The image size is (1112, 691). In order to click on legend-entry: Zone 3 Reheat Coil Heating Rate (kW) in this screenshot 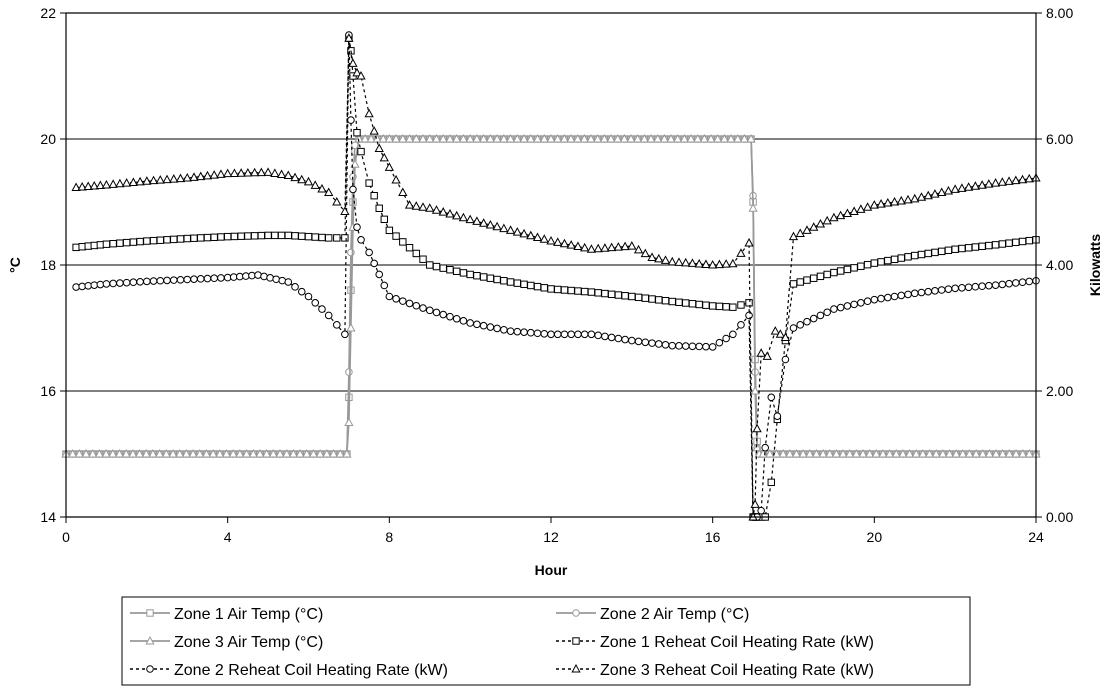, I will do `click(715, 670)`.